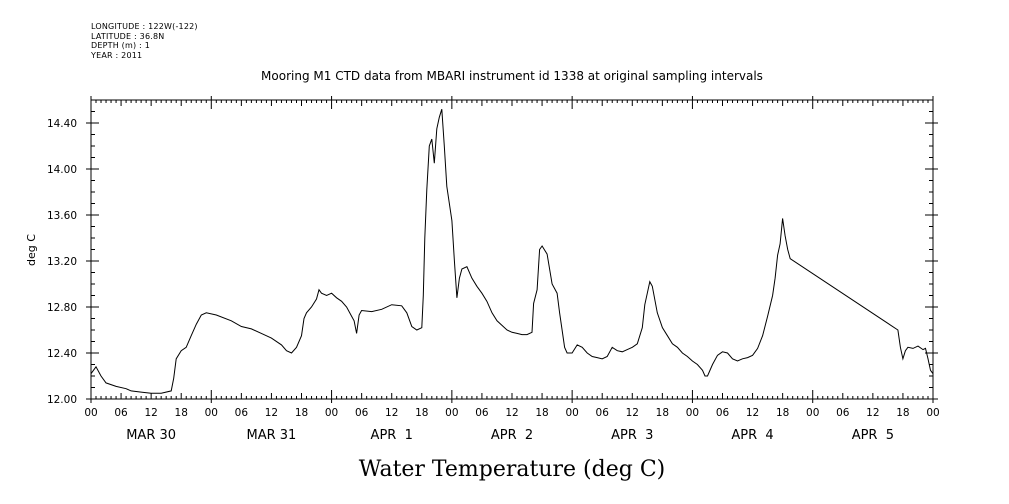  What do you see at coordinates (512, 469) in the screenshot?
I see `x-axis-label: Water Temperature (deg C)` at bounding box center [512, 469].